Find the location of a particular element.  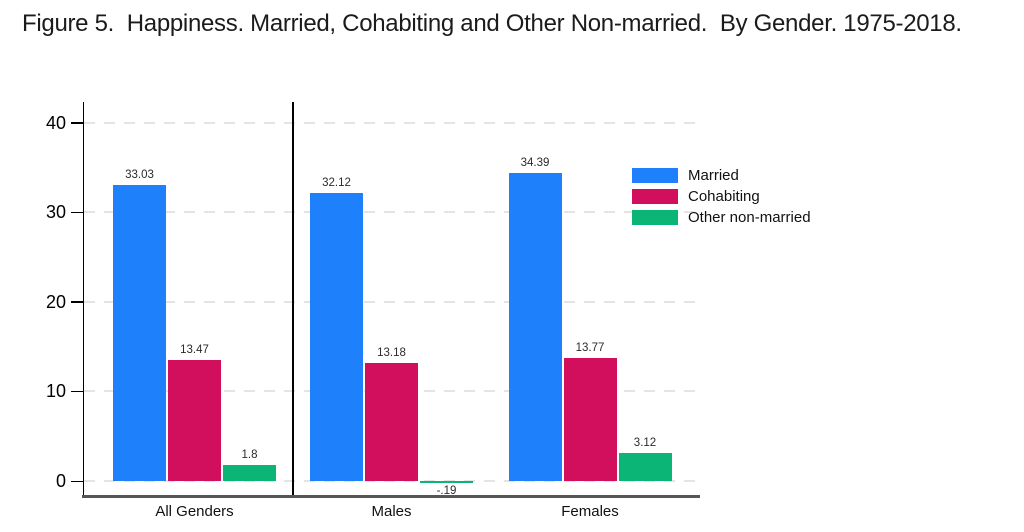

bar-value-label: 1.8 is located at coordinates (249, 454).